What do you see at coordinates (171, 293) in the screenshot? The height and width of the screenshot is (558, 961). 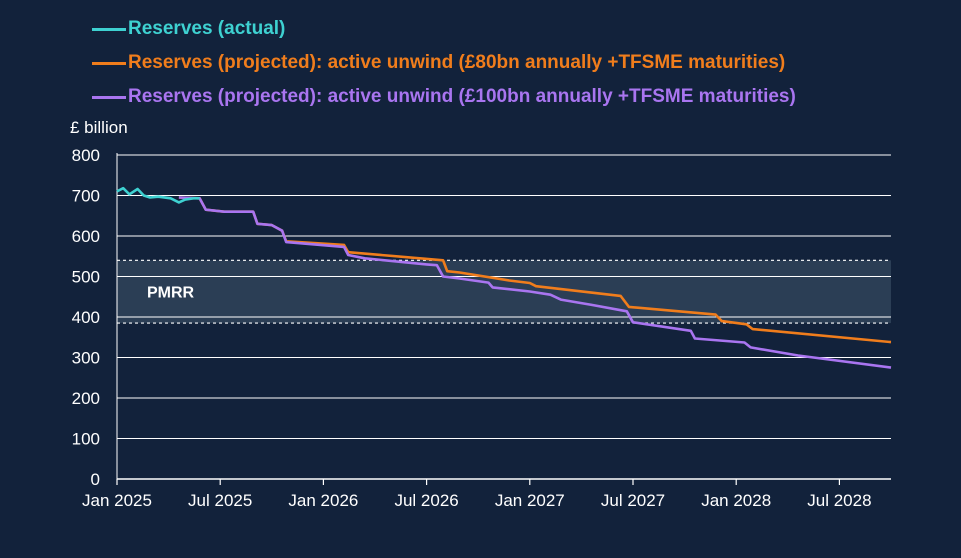 I see `pmrr-label: PMRR` at bounding box center [171, 293].